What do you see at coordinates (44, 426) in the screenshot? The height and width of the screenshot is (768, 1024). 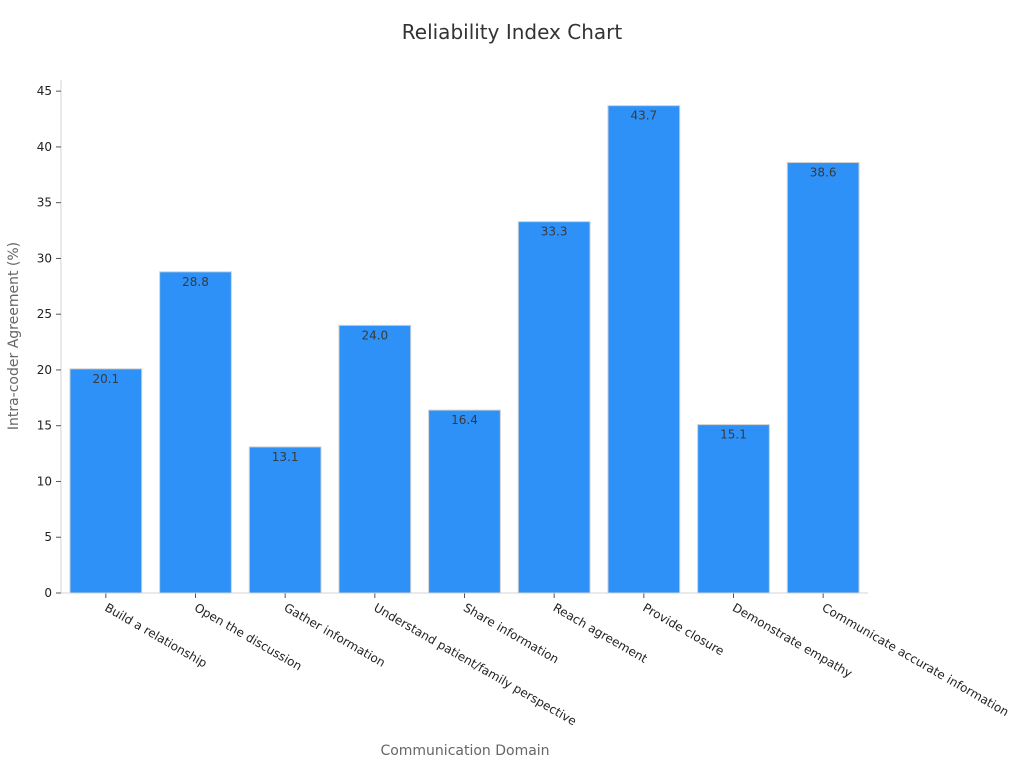 I see `y-tick-label: 15` at bounding box center [44, 426].